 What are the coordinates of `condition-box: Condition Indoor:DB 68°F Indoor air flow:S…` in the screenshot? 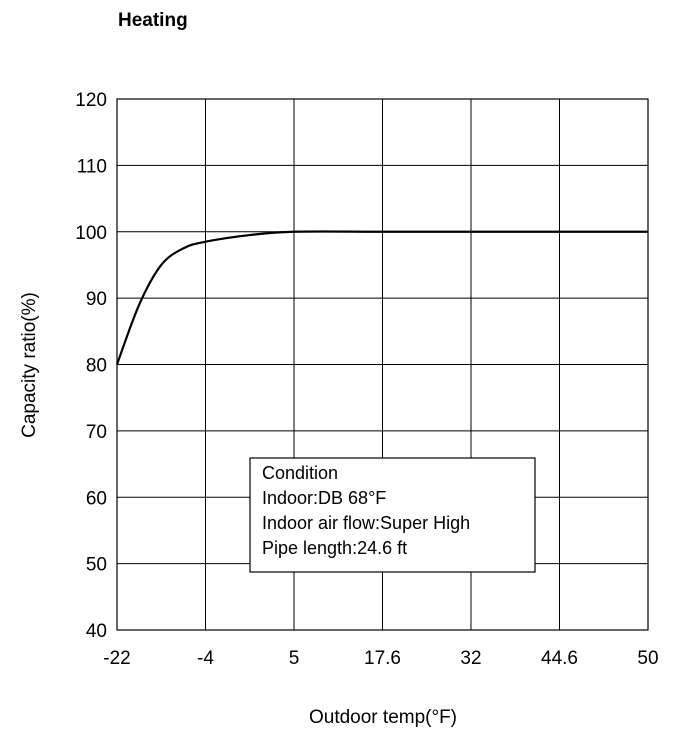 It's located at (392, 515).